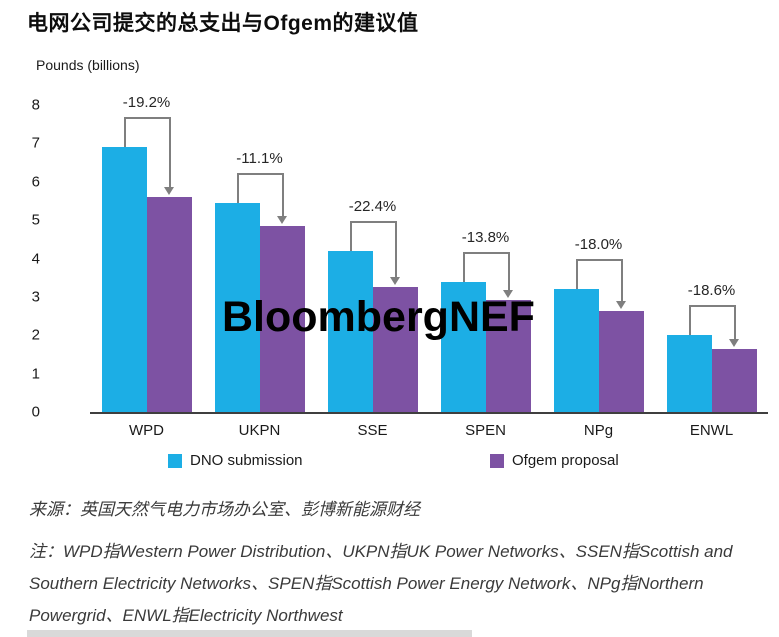 This screenshot has width=779, height=637. Describe the element at coordinates (35, 374) in the screenshot. I see `y-tick-label: 1` at that location.